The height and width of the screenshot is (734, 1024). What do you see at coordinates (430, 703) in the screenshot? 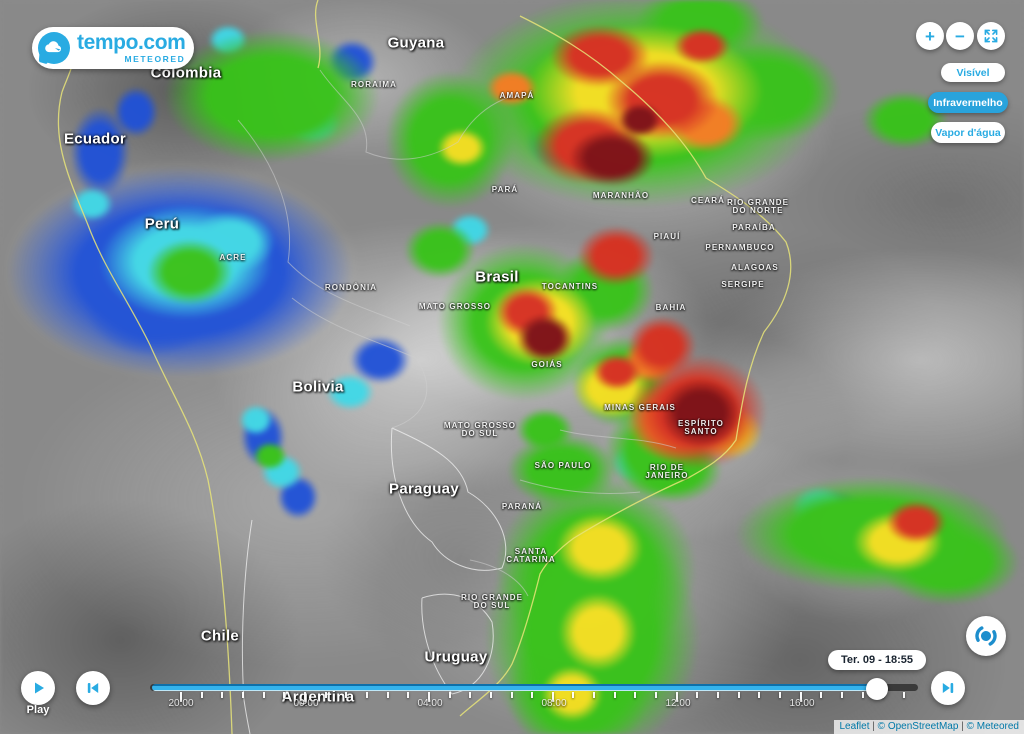
I see `timeline-tick-label: 04:00` at bounding box center [430, 703].